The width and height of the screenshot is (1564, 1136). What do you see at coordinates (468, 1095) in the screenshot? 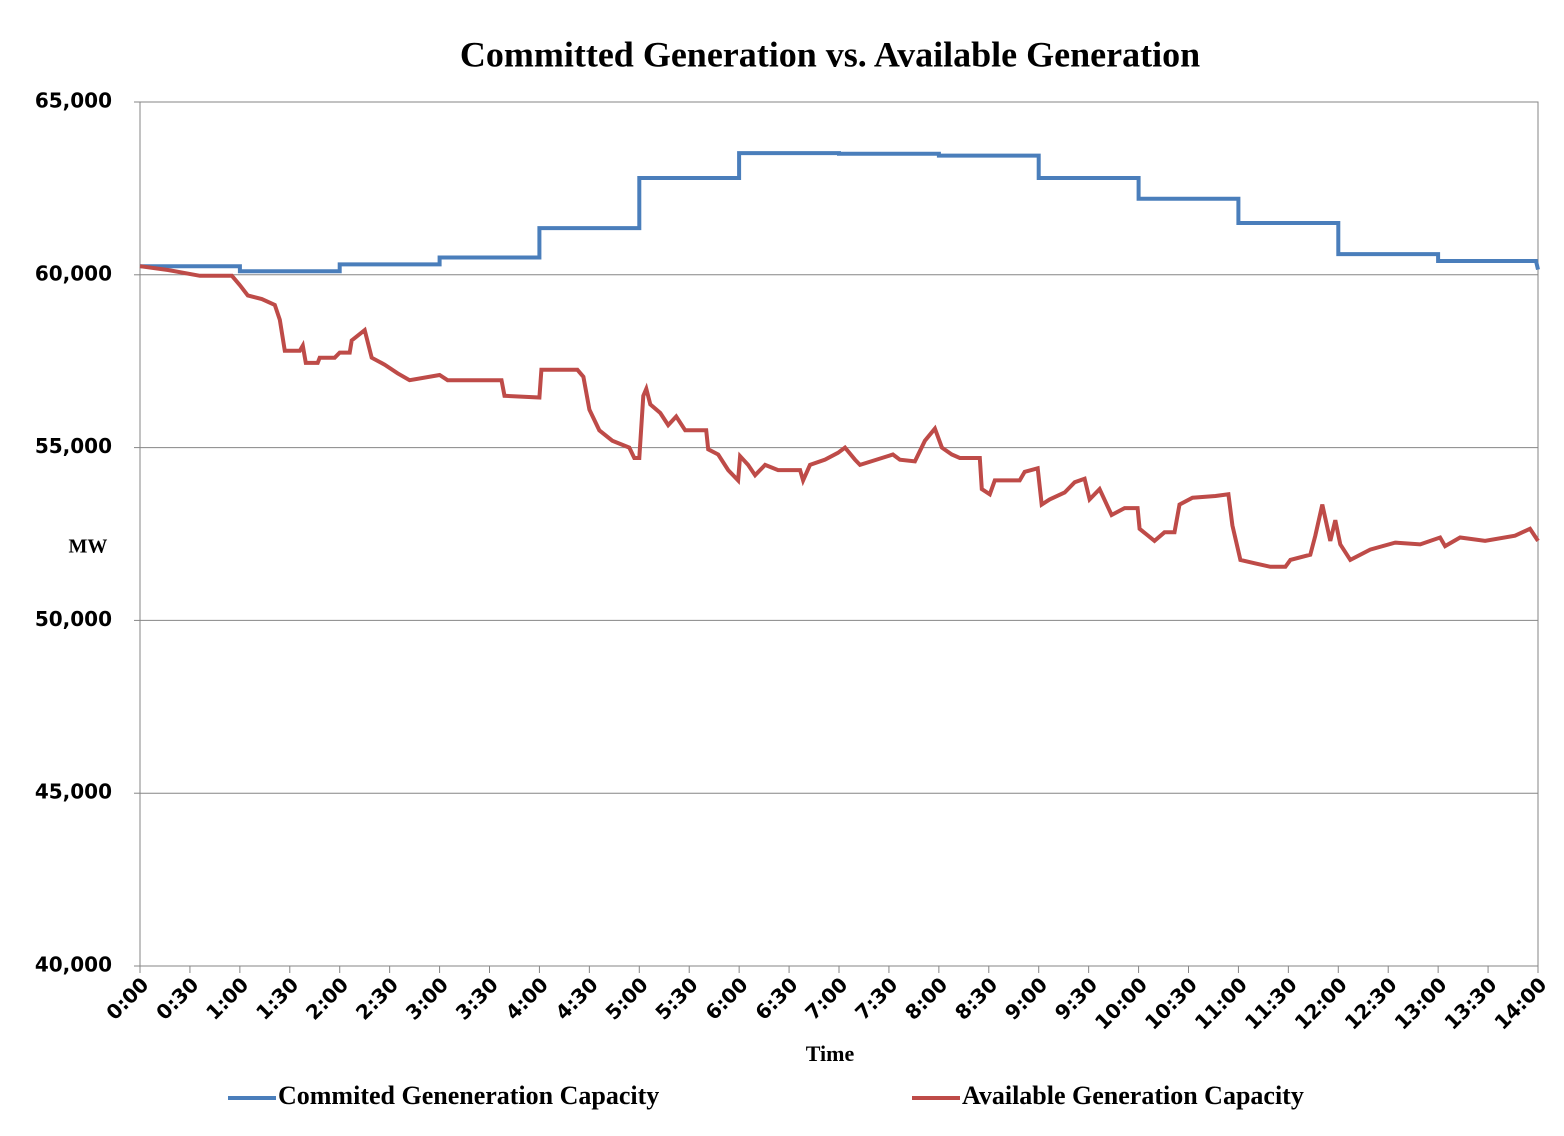
I see `legend-label: Commited Geneneration Capacity` at bounding box center [468, 1095].